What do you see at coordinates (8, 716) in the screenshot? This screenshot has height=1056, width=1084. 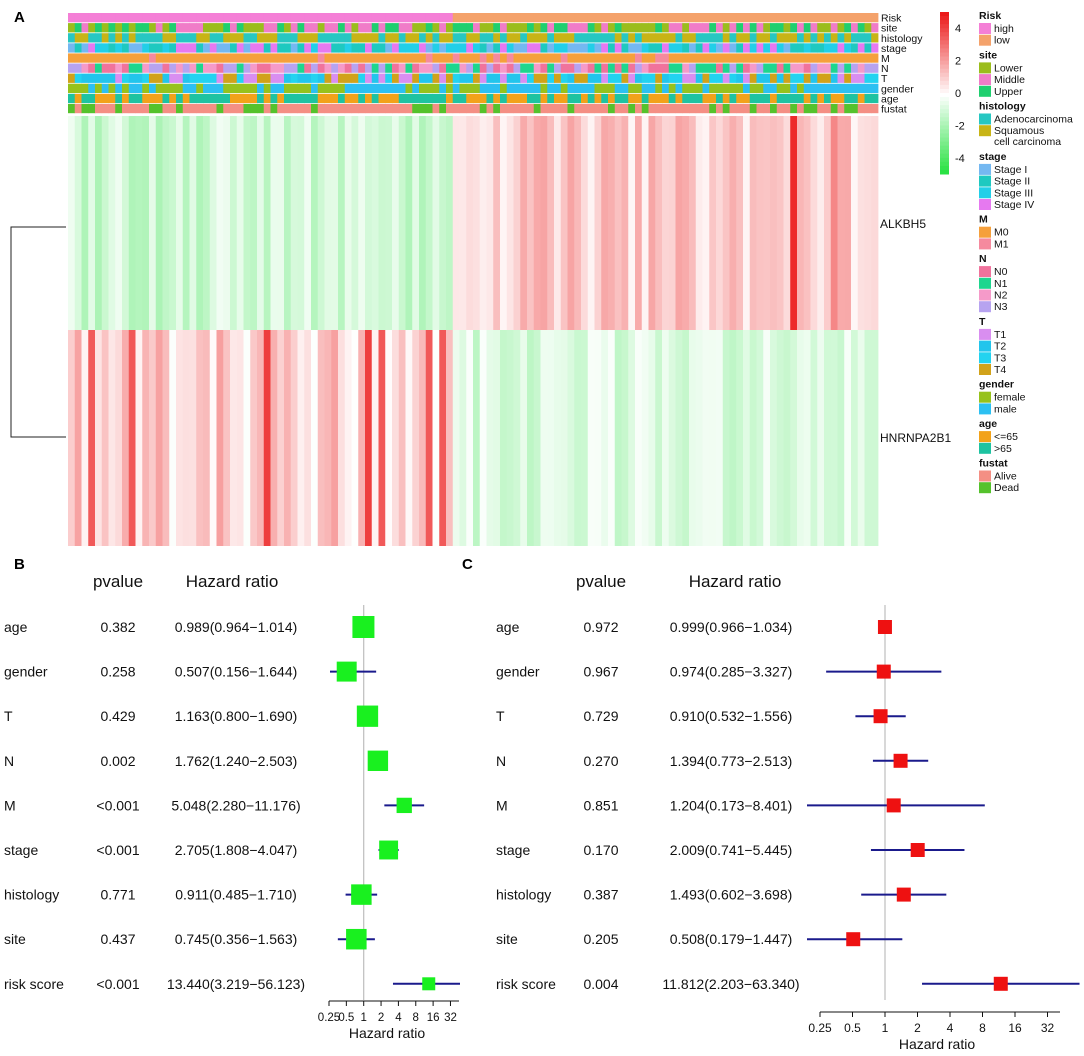 I see `row-label: T` at bounding box center [8, 716].